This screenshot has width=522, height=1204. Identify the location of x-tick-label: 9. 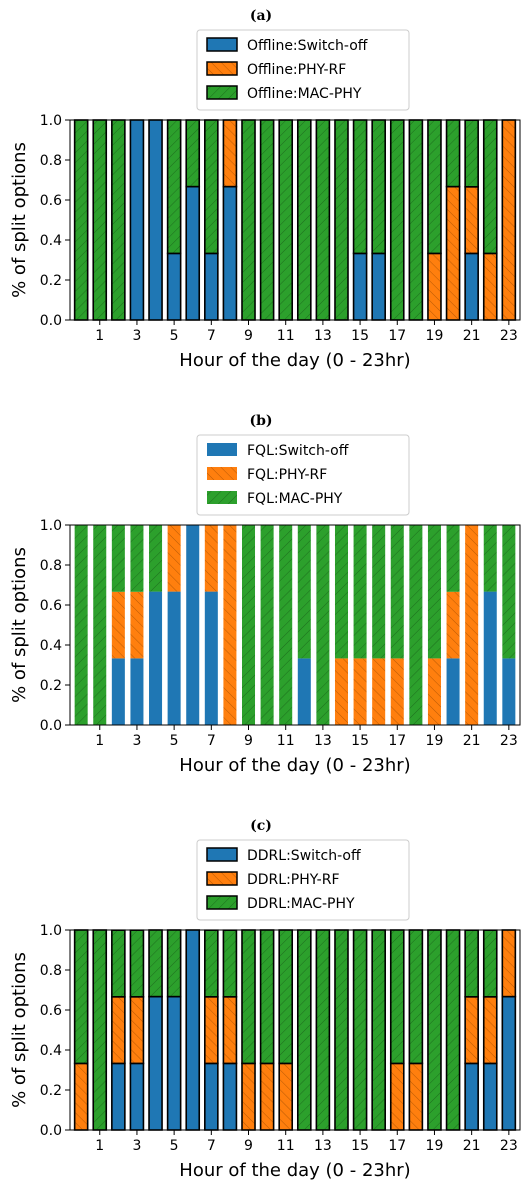
(248, 741).